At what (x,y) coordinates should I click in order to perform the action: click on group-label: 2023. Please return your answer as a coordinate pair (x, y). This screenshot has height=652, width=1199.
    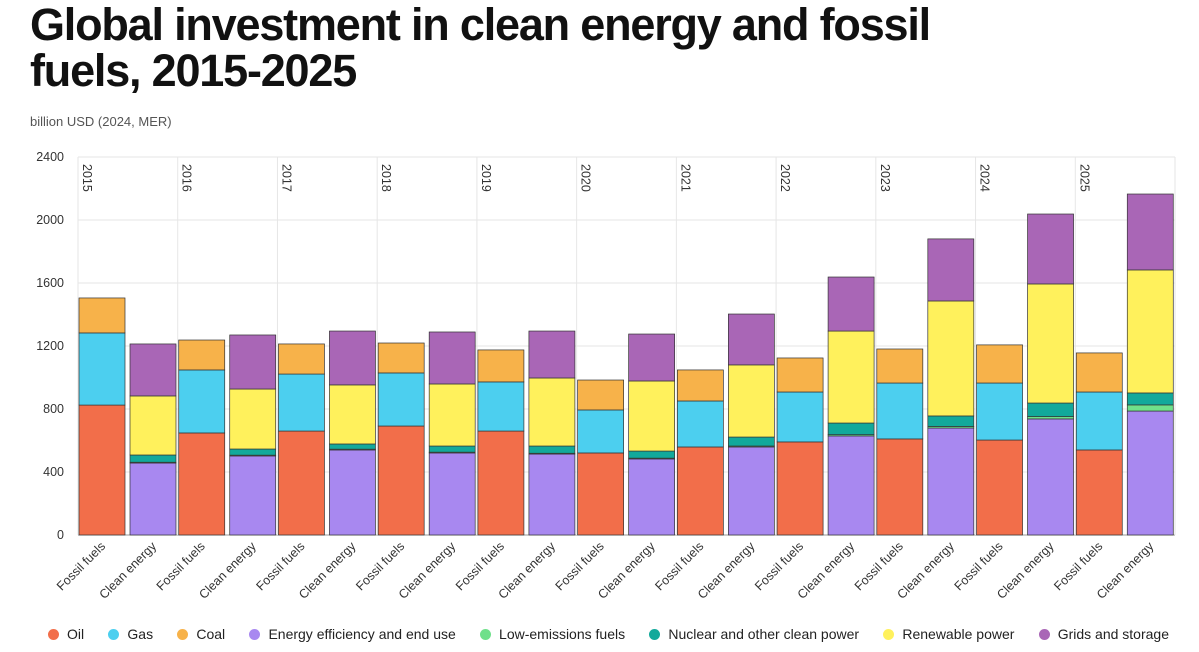
    Looking at the image, I should click on (885, 178).